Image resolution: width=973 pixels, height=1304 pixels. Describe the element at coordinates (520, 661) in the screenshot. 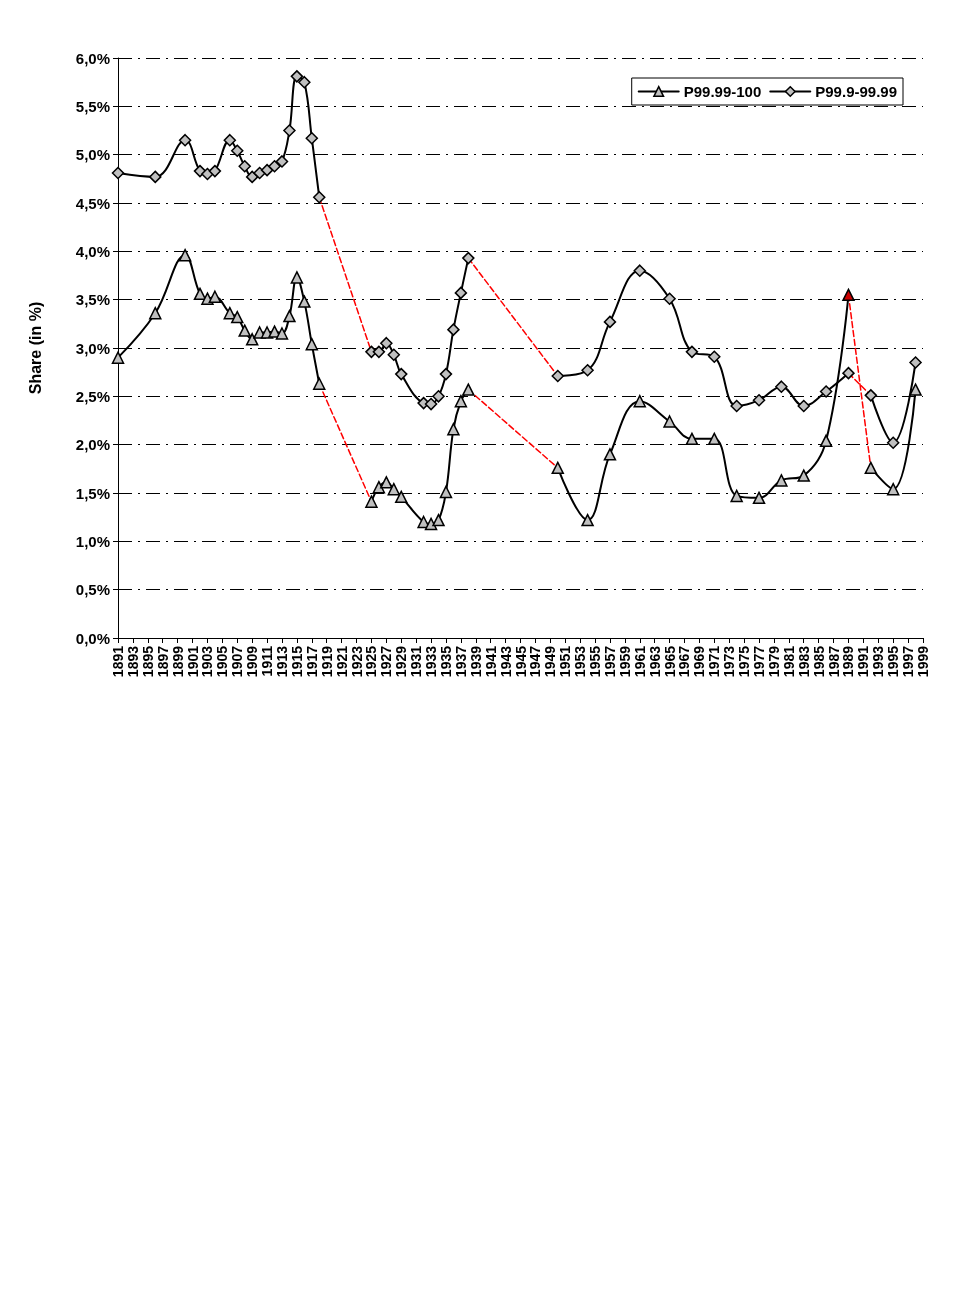

I see `x-tick-label: 1945` at that location.